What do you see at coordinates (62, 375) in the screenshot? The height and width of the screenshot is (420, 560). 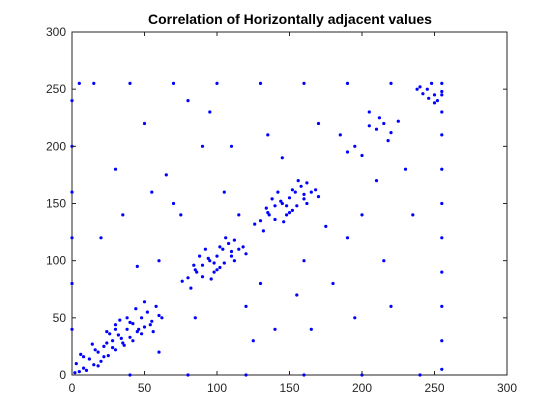 I see `y-tick-label: 0` at bounding box center [62, 375].